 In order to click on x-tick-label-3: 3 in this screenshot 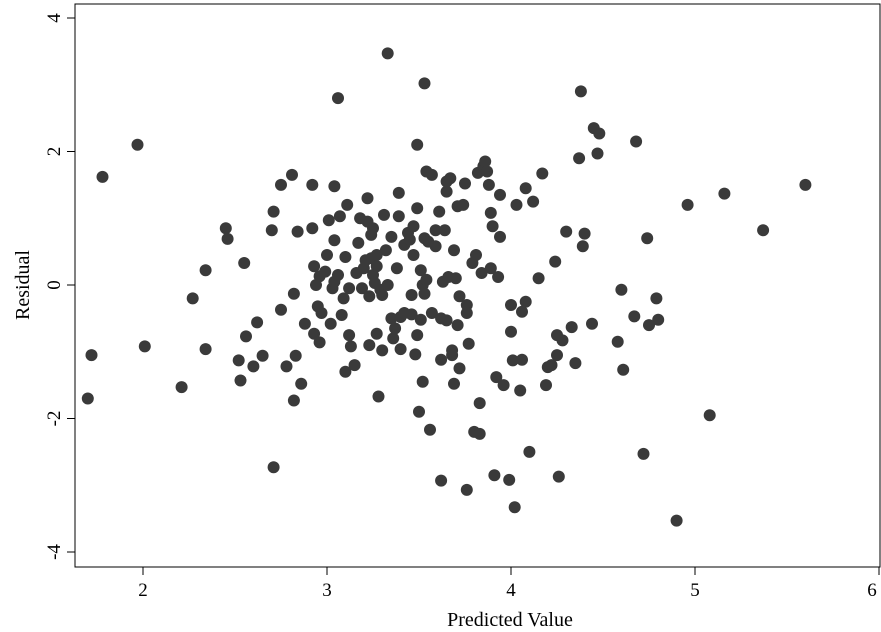, I will do `click(327, 590)`.